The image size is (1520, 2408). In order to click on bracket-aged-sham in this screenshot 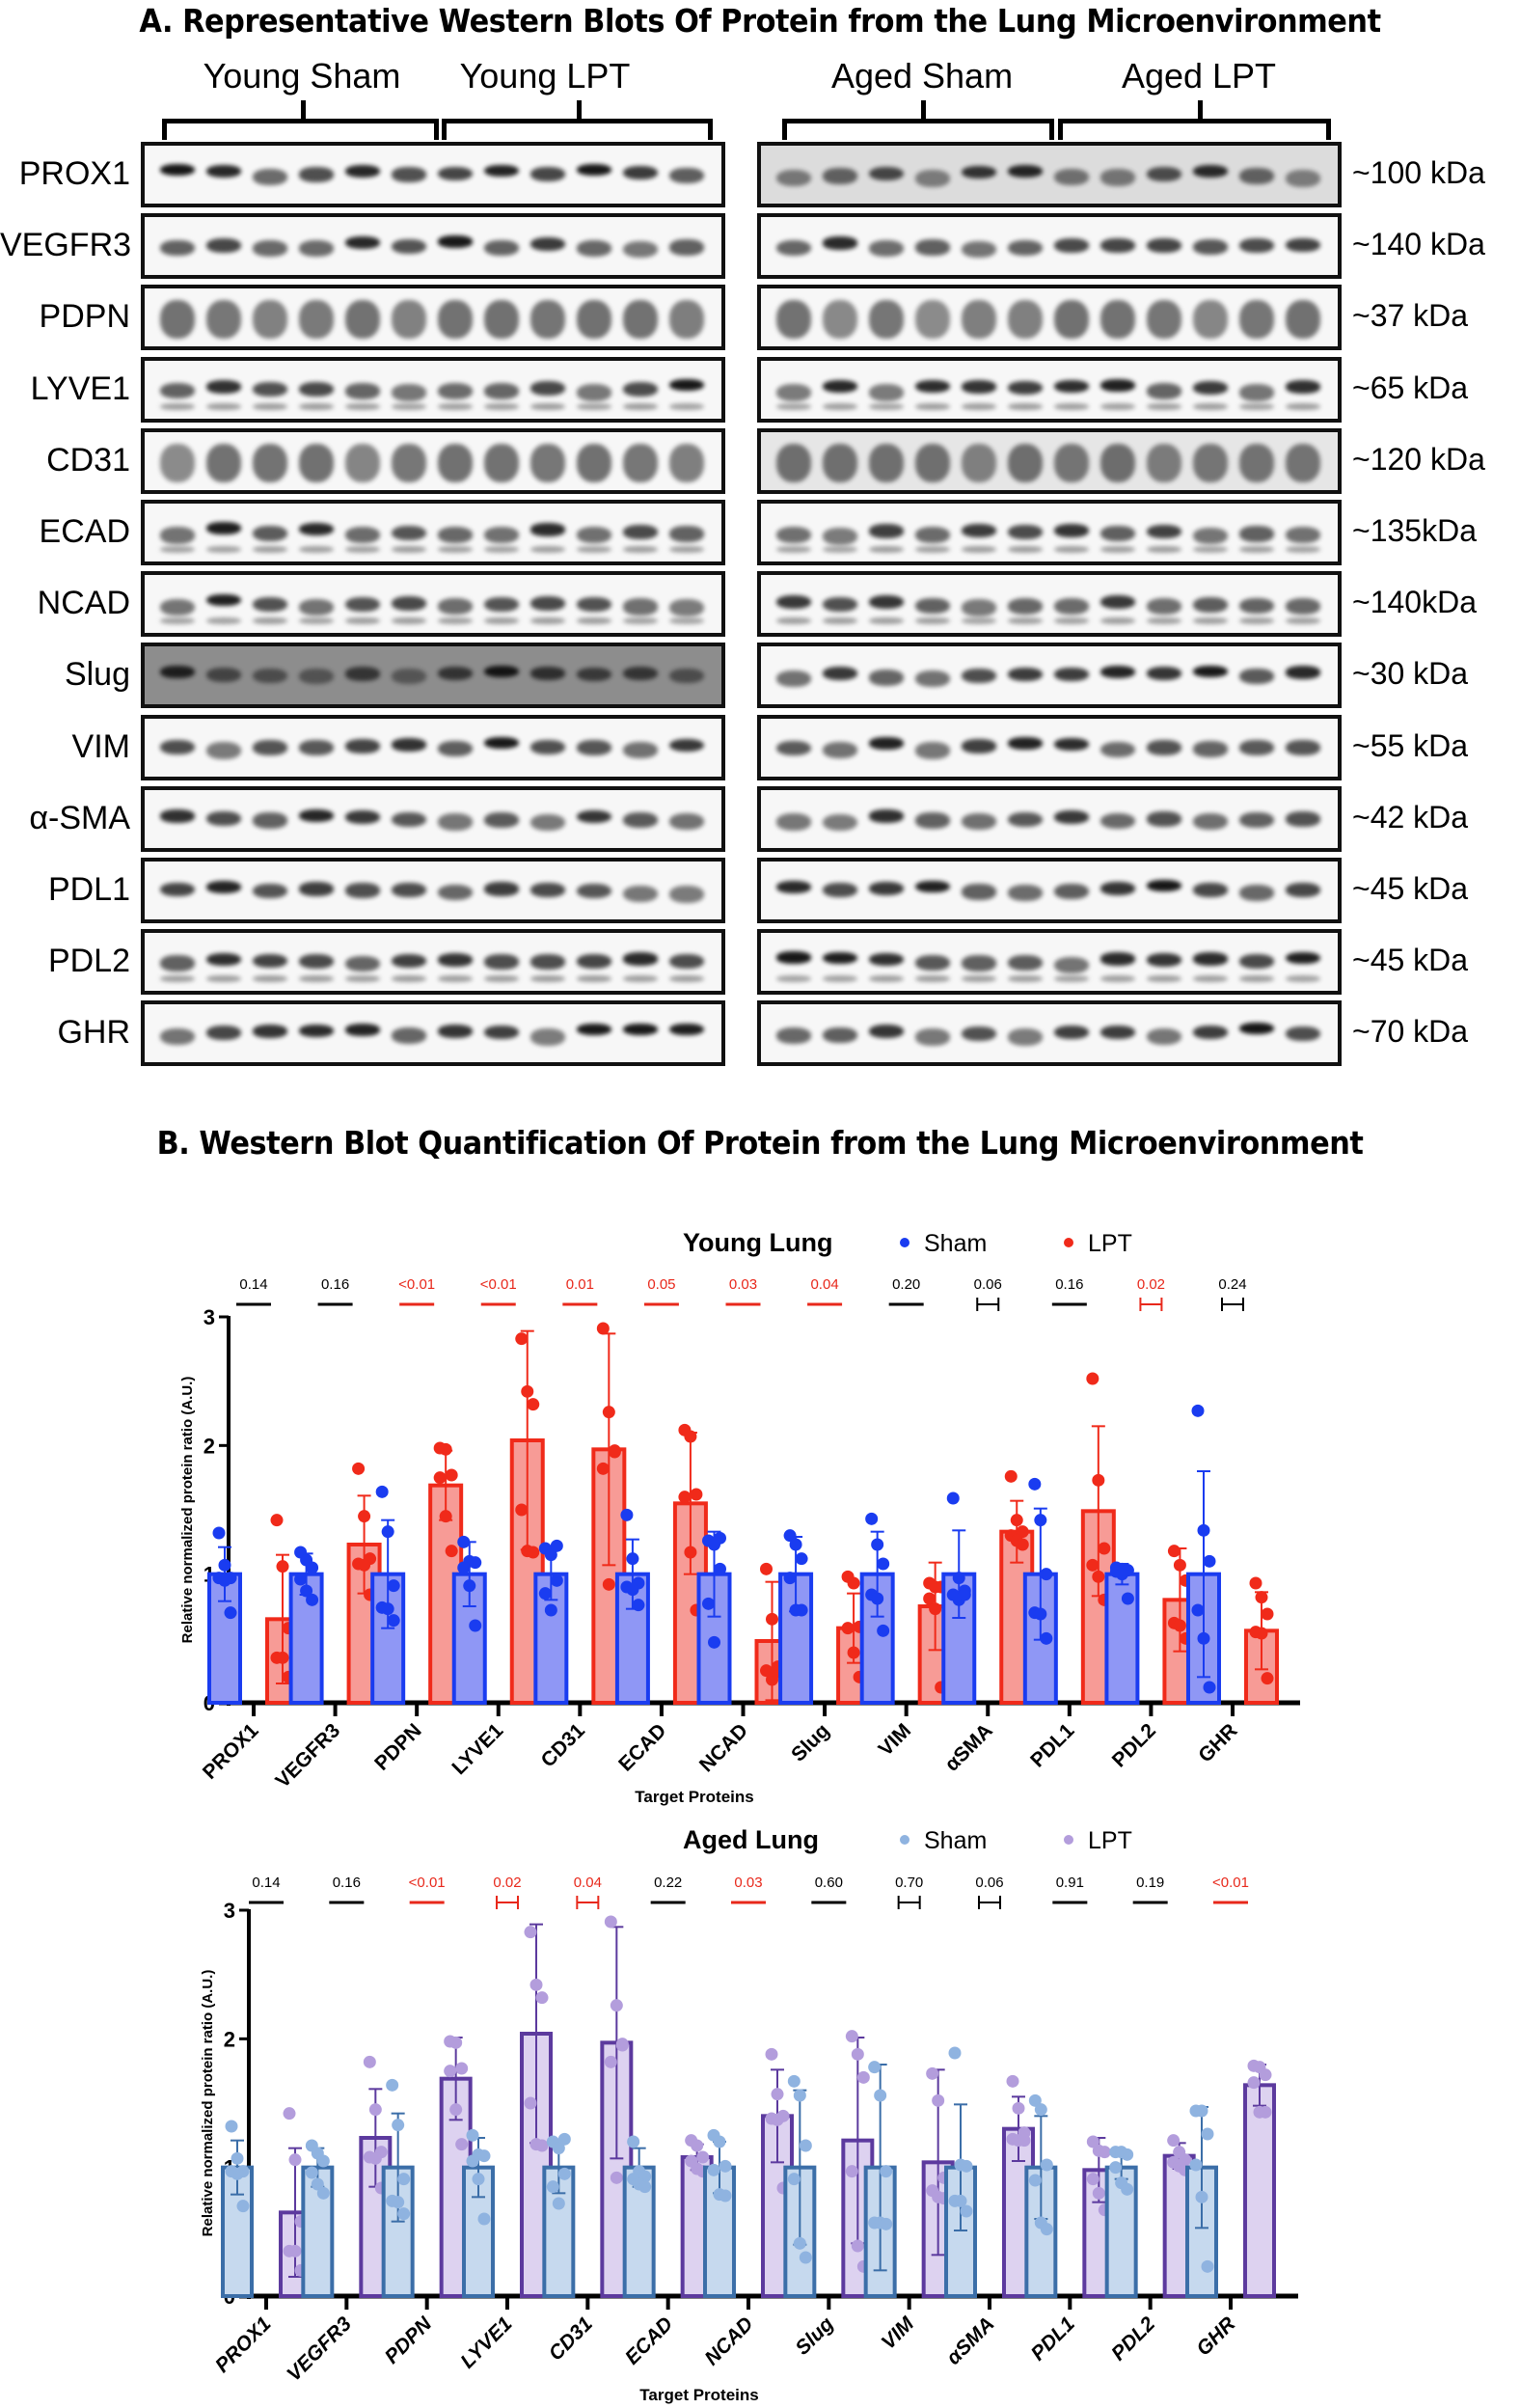, I will do `click(918, 129)`.